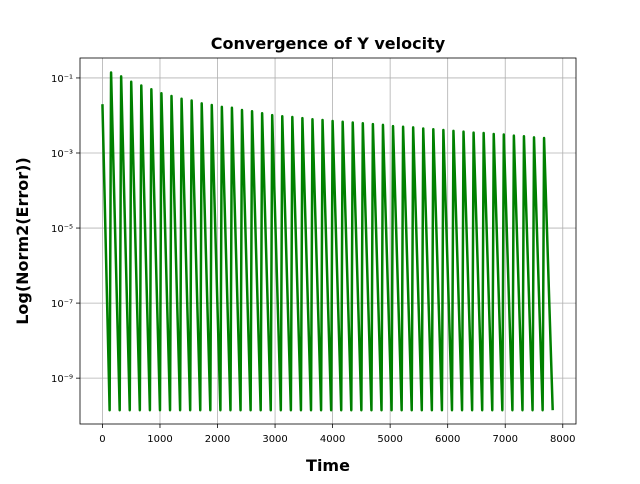 The width and height of the screenshot is (640, 484). I want to click on x-axis-label: Time, so click(328, 465).